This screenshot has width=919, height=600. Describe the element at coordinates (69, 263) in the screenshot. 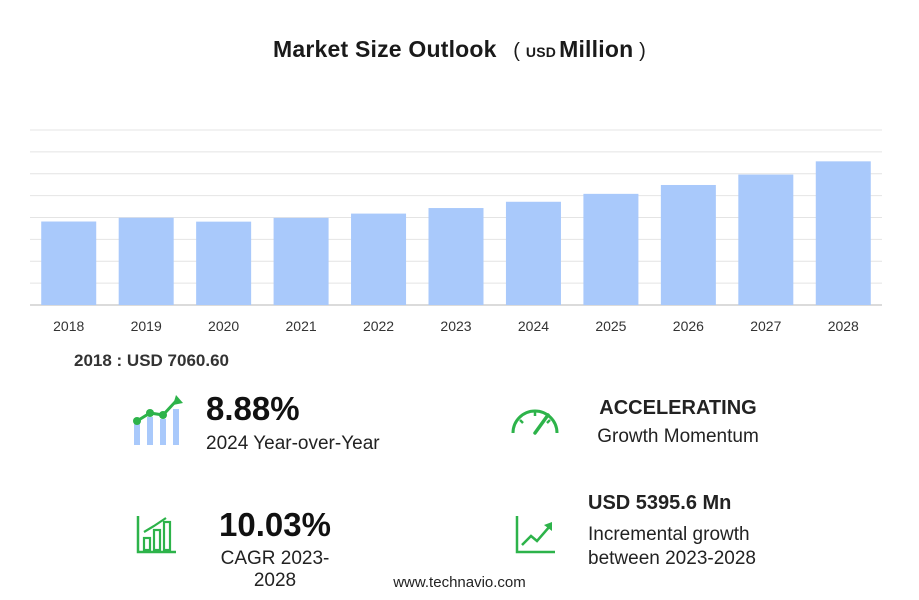

I see `bar-2018` at that location.